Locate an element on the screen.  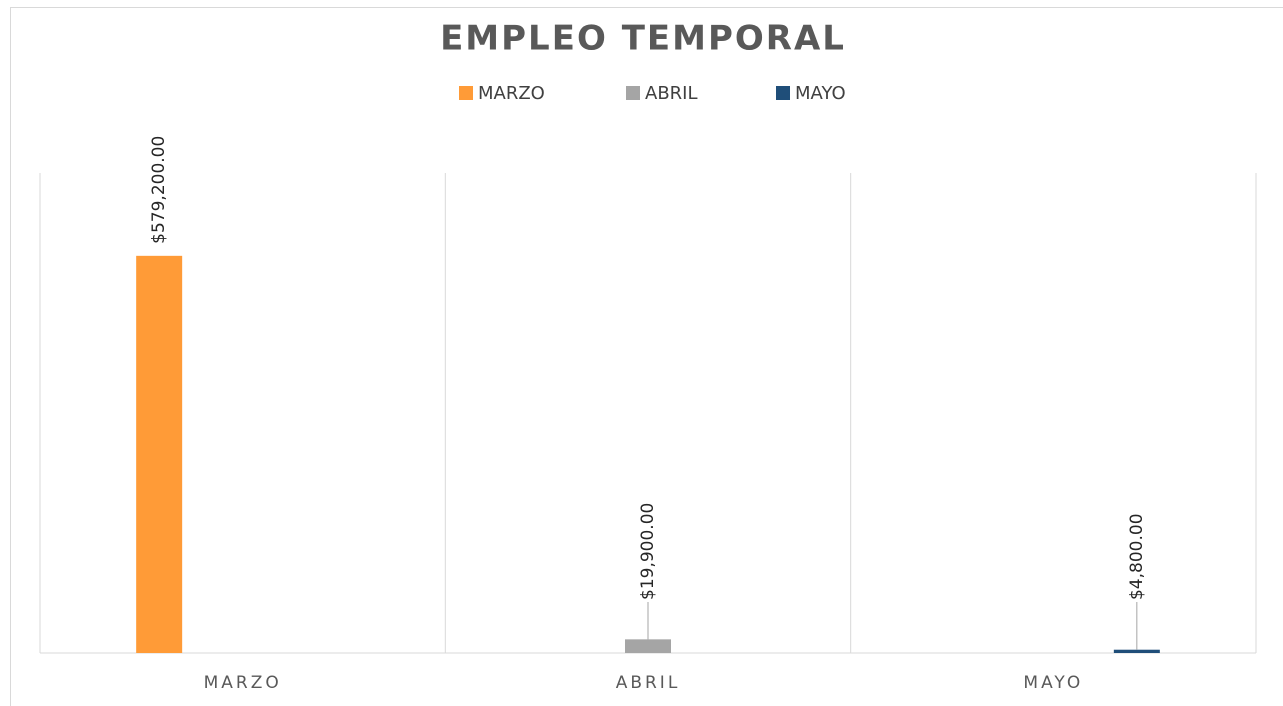
chart-title: EMPLEO TEMPORAL is located at coordinates (643, 39).